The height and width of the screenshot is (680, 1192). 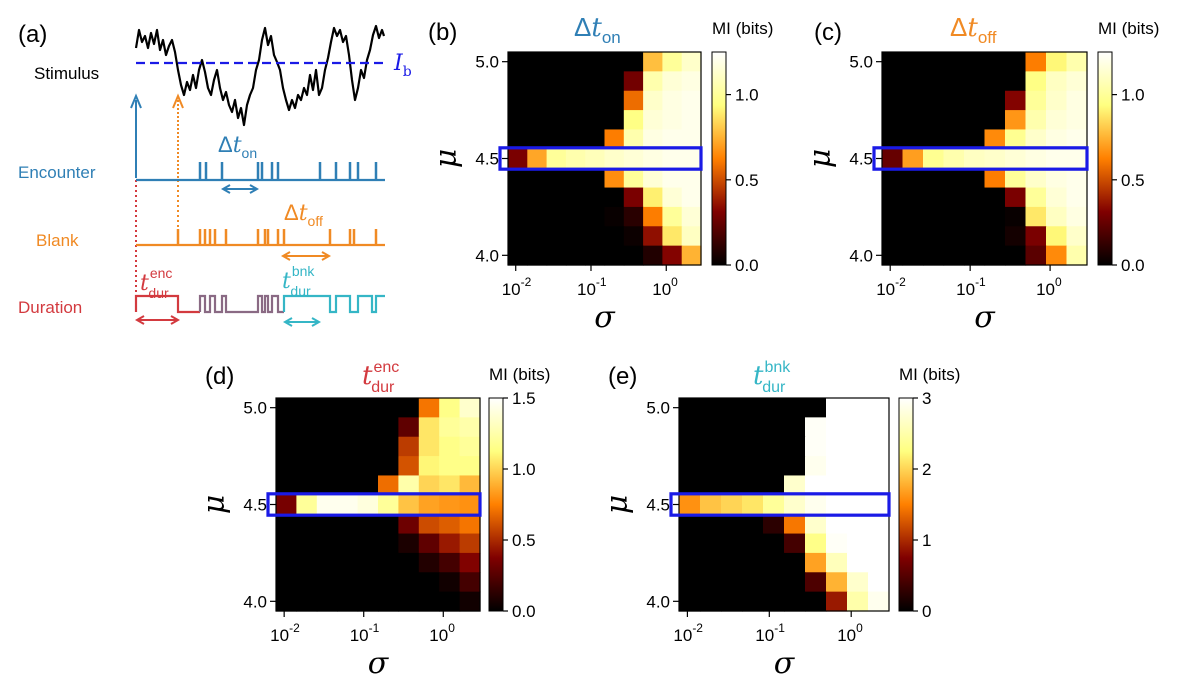 What do you see at coordinates (891, 287) in the screenshot?
I see `x-tick-label: 10⁻²` at bounding box center [891, 287].